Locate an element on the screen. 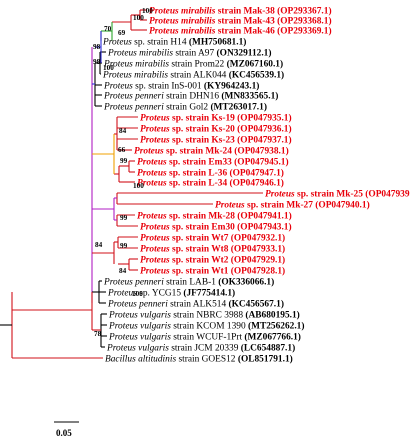 The image size is (410, 438). leaf-strain: sp. strain Ks-20 is located at coordinates (203, 129).